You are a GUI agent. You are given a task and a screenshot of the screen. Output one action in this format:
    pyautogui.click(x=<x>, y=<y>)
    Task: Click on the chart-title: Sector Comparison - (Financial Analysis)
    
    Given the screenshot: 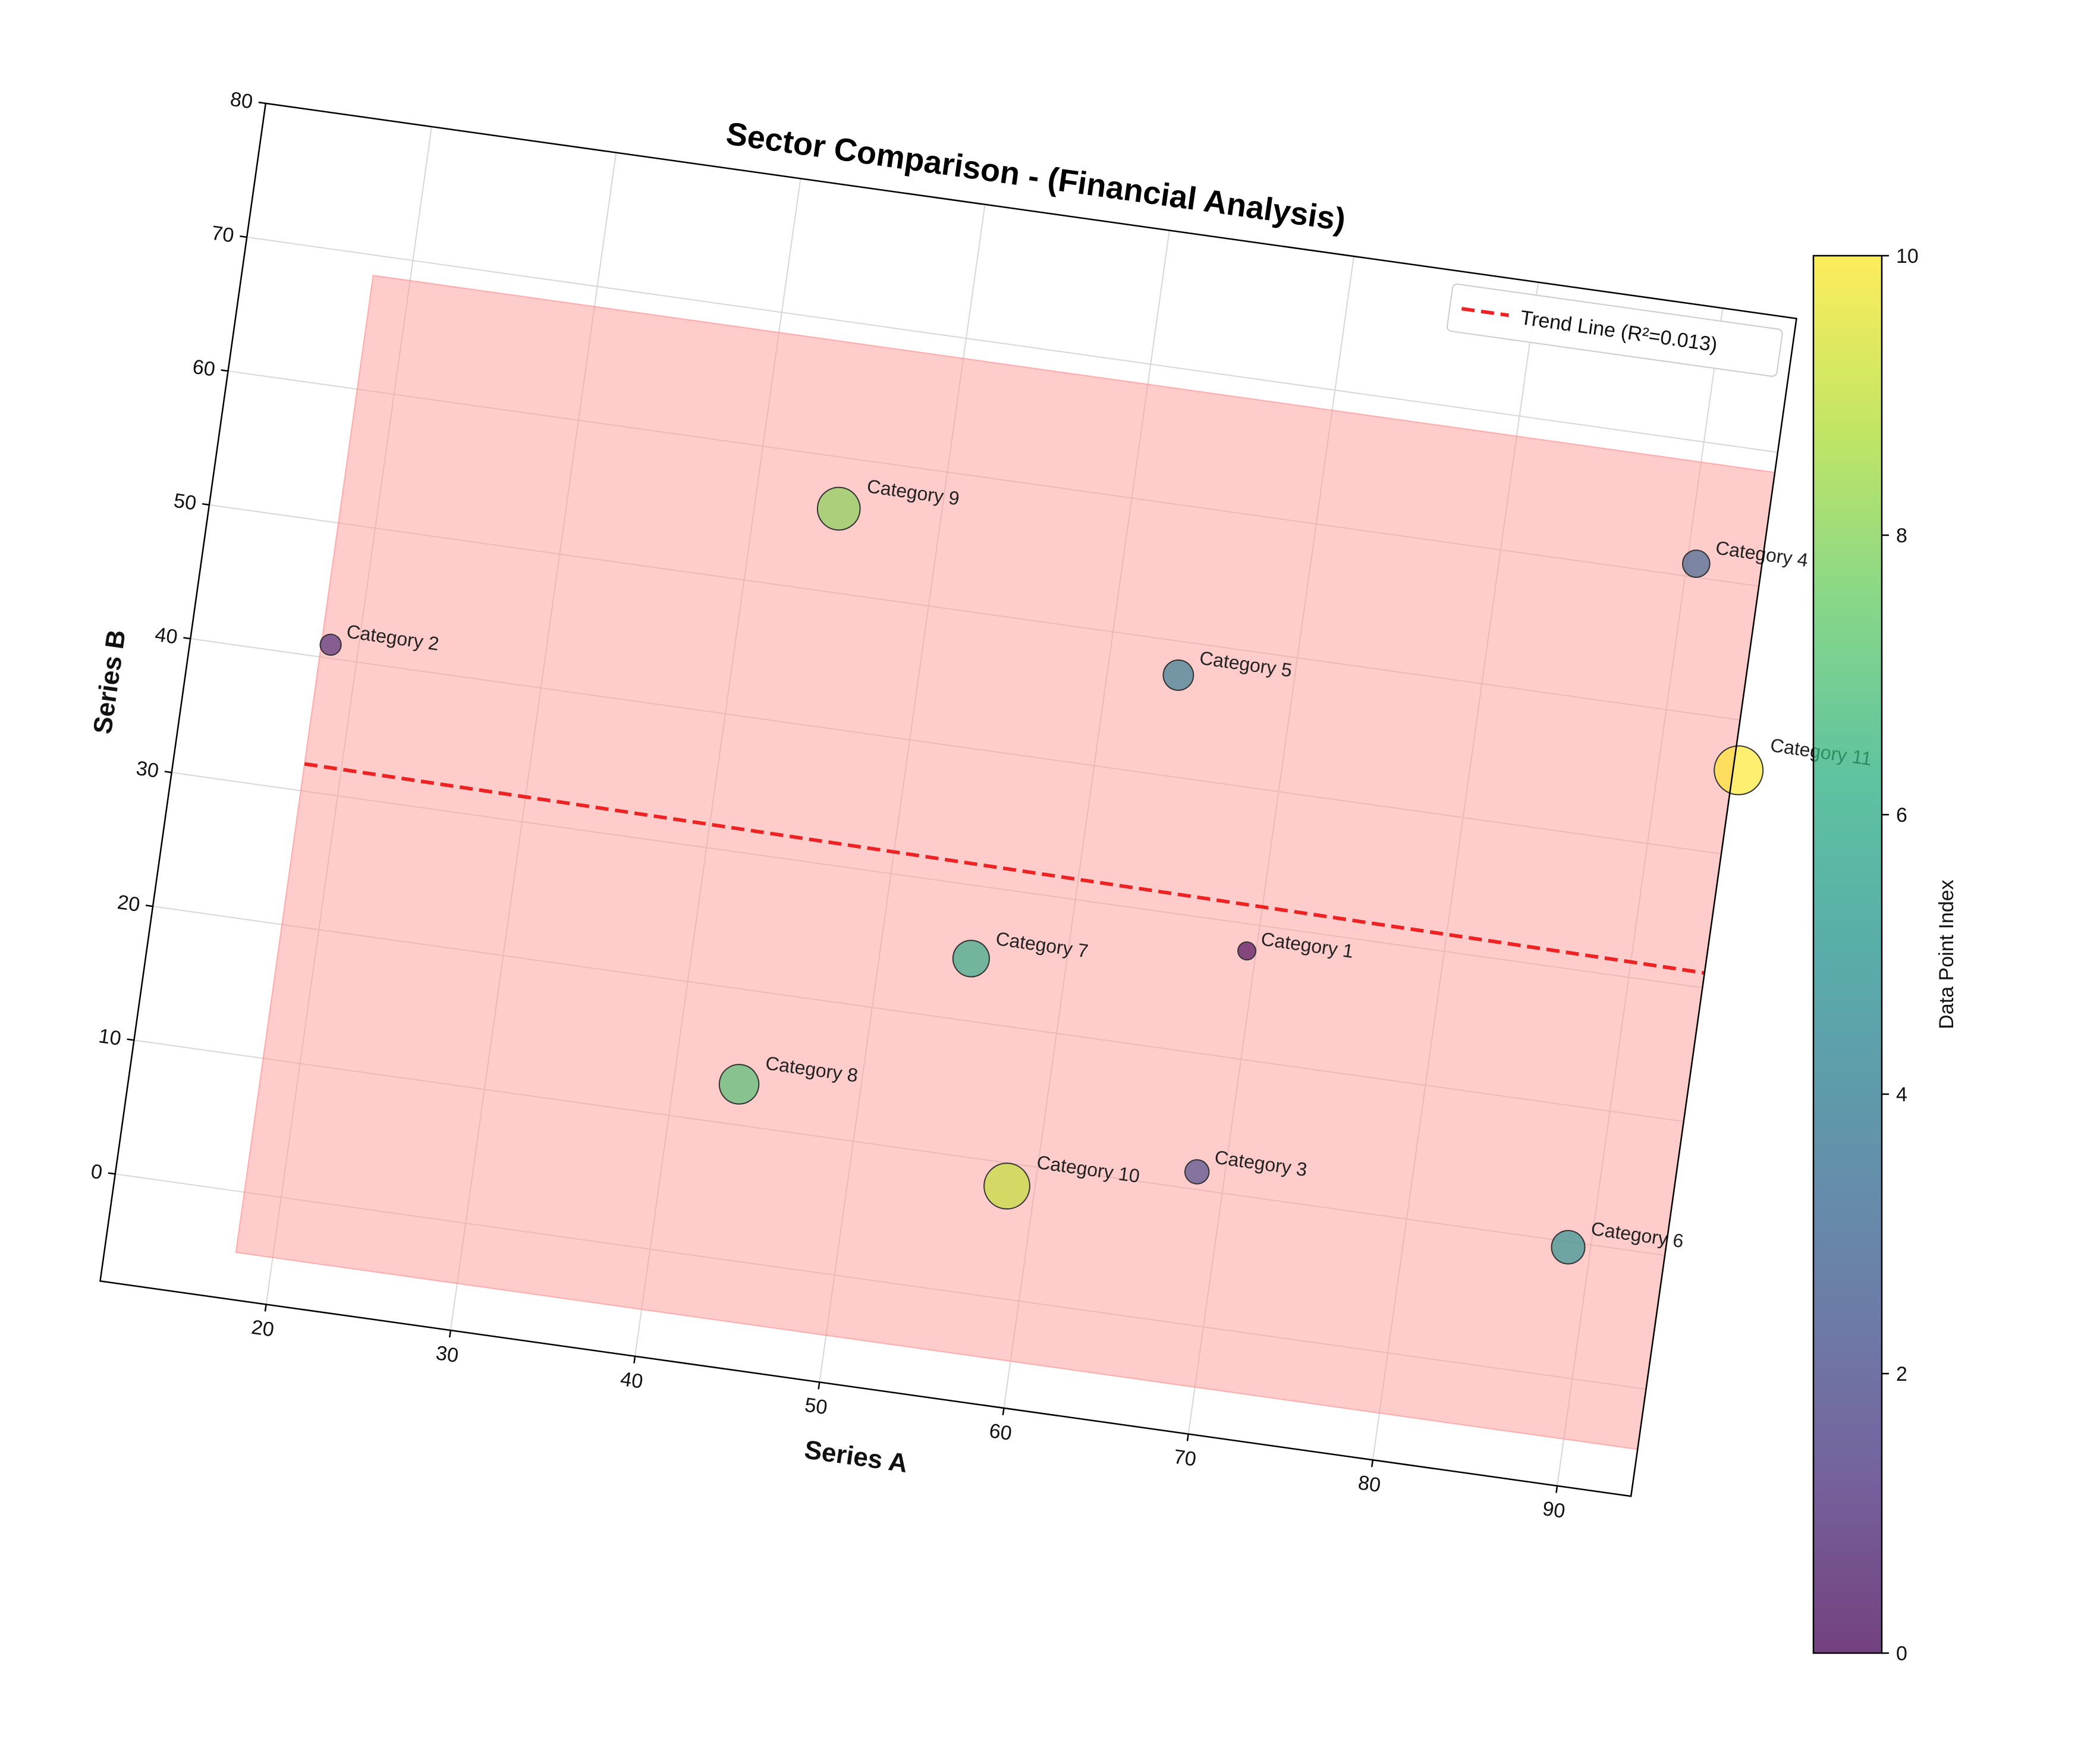 What is the action you would take?
    pyautogui.click(x=1036, y=176)
    